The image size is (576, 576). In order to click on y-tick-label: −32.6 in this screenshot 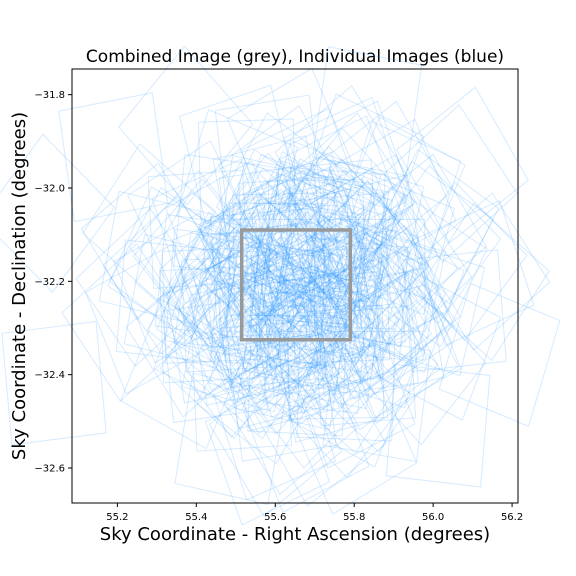, I will do `click(49, 469)`.